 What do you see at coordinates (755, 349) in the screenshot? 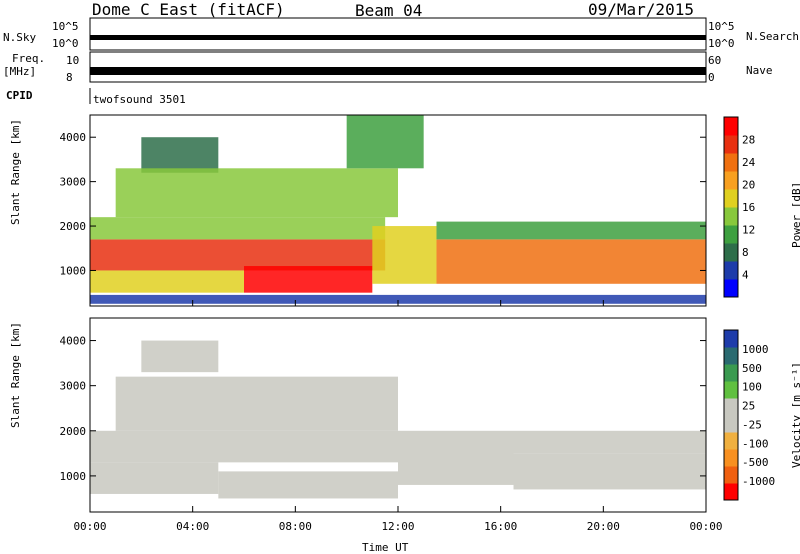
I see `velocity-colorbar-tick-0: 1000` at bounding box center [755, 349].